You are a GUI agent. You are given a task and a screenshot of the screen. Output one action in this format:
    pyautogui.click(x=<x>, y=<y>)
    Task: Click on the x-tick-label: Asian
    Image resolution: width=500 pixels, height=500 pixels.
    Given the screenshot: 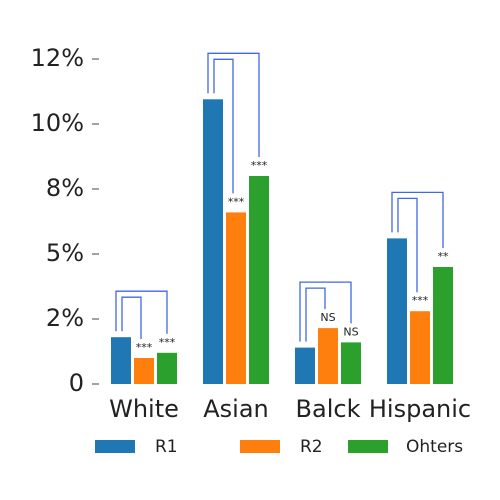 What is the action you would take?
    pyautogui.click(x=236, y=409)
    